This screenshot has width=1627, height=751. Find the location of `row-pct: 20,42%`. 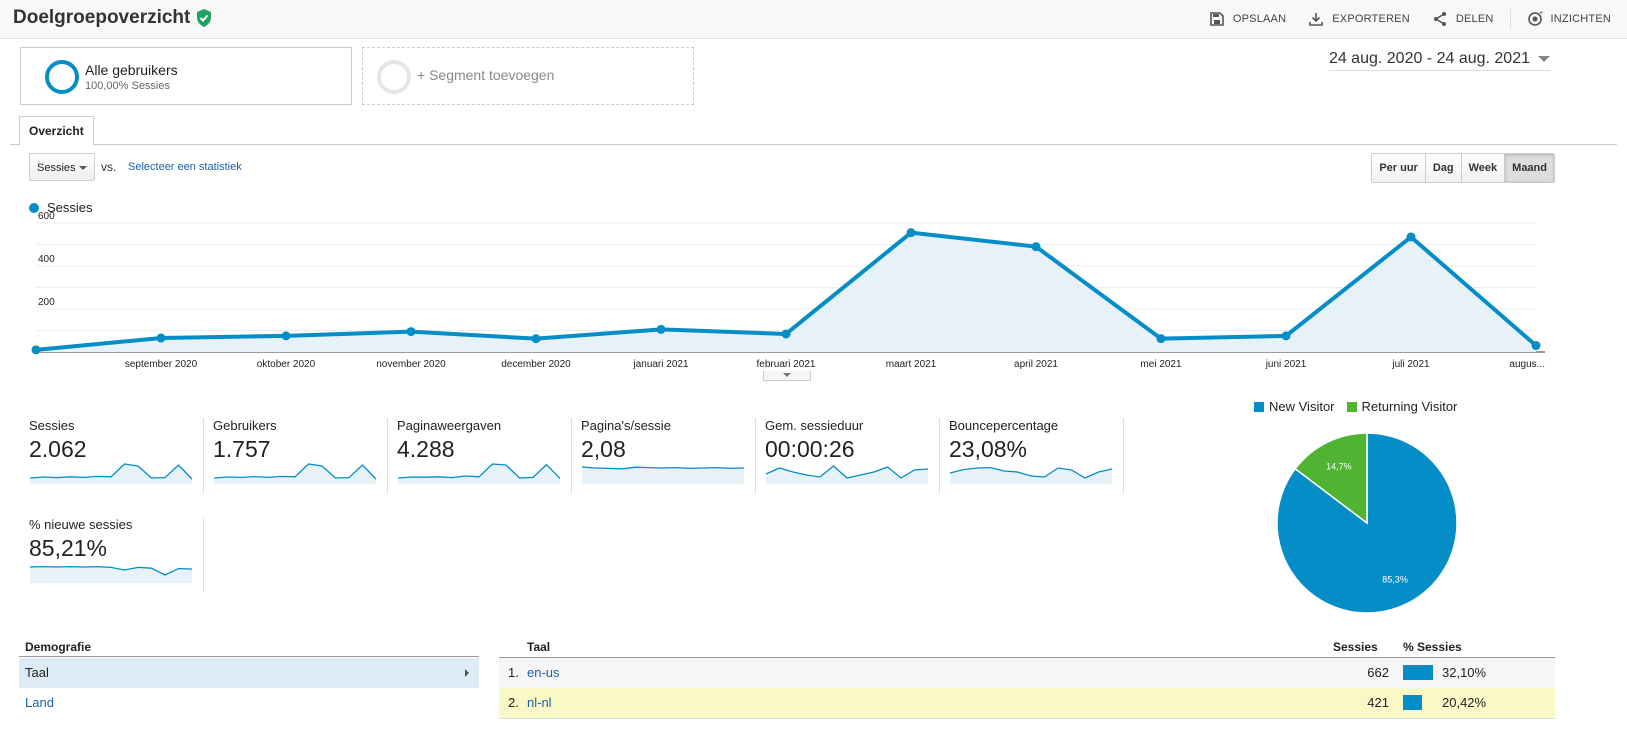

row-pct: 20,42% is located at coordinates (1464, 702).